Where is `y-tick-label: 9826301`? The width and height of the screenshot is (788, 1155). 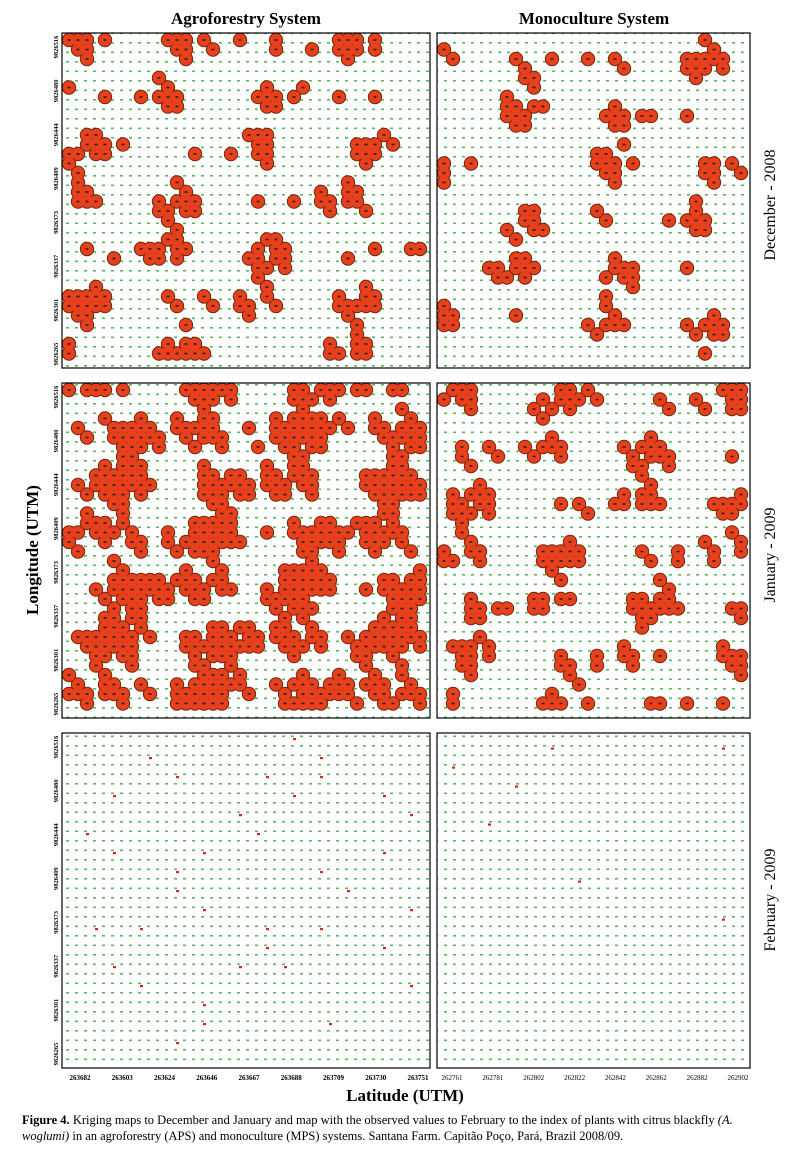 y-tick-label: 9826301 is located at coordinates (56, 660).